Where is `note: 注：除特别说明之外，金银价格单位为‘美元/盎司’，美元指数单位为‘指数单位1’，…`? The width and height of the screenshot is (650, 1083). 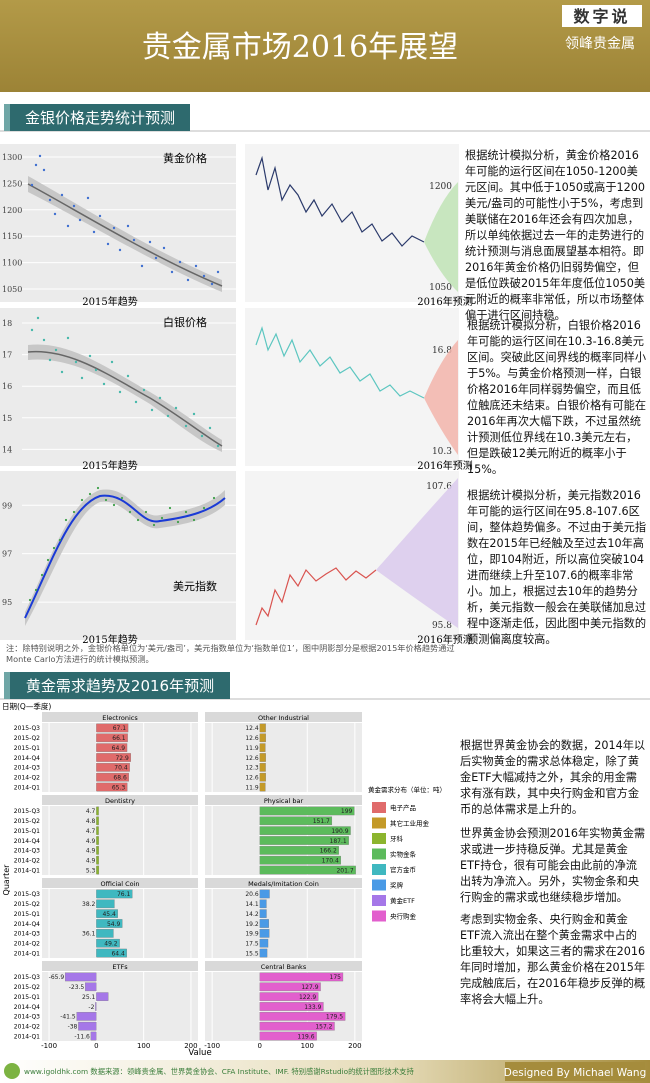 note: 注：除特别说明之外，金银价格单位为‘美元/盎司’，美元指数单位为‘指数单位1’，… is located at coordinates (230, 653).